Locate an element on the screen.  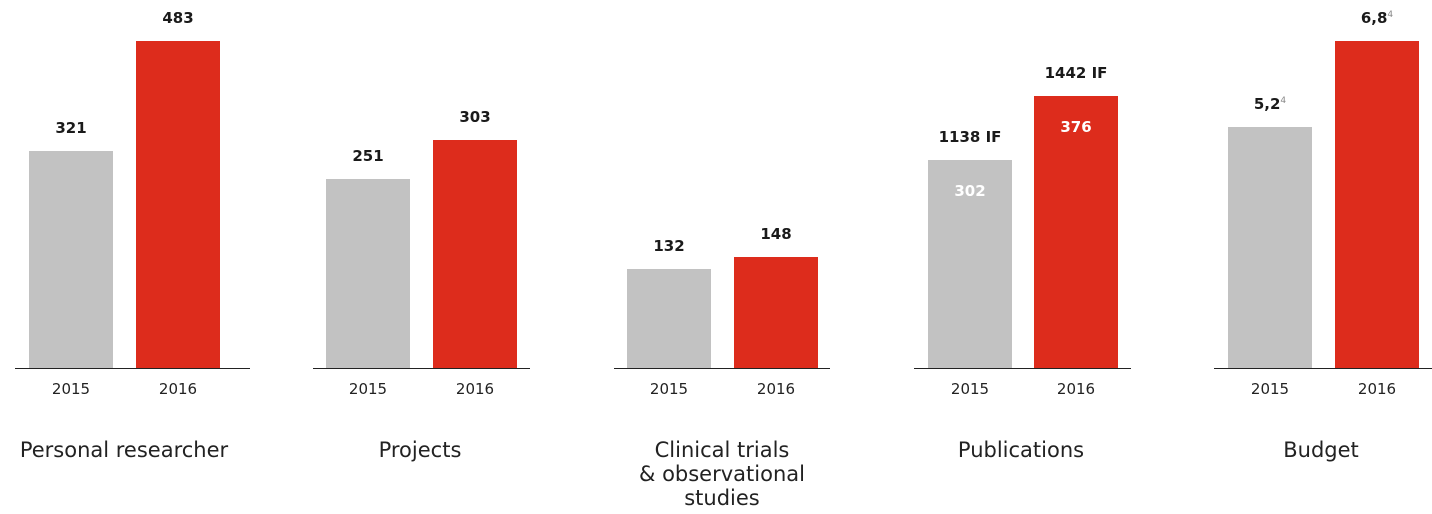
data-label: 483 is located at coordinates (177, 18).